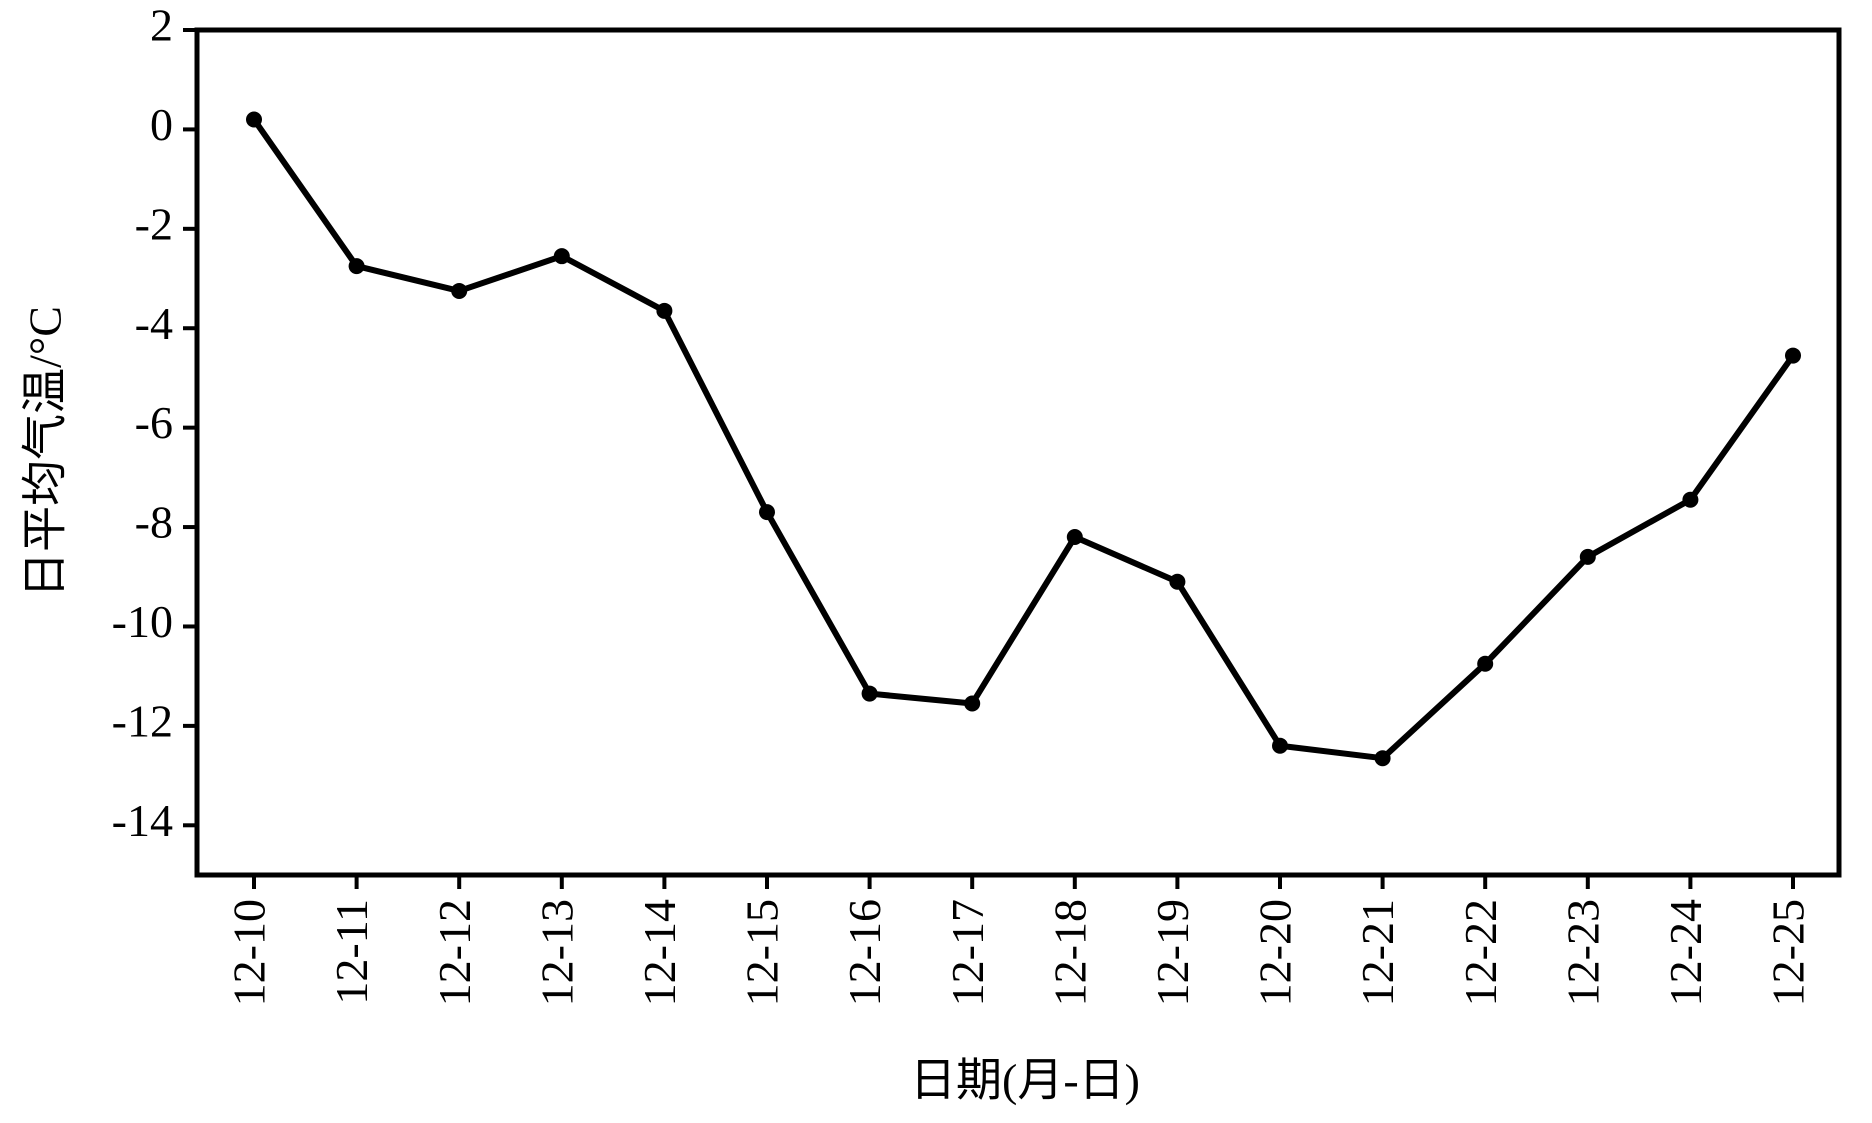 The height and width of the screenshot is (1123, 1872). I want to click on x-tick-label: 12-19, so click(1172, 952).